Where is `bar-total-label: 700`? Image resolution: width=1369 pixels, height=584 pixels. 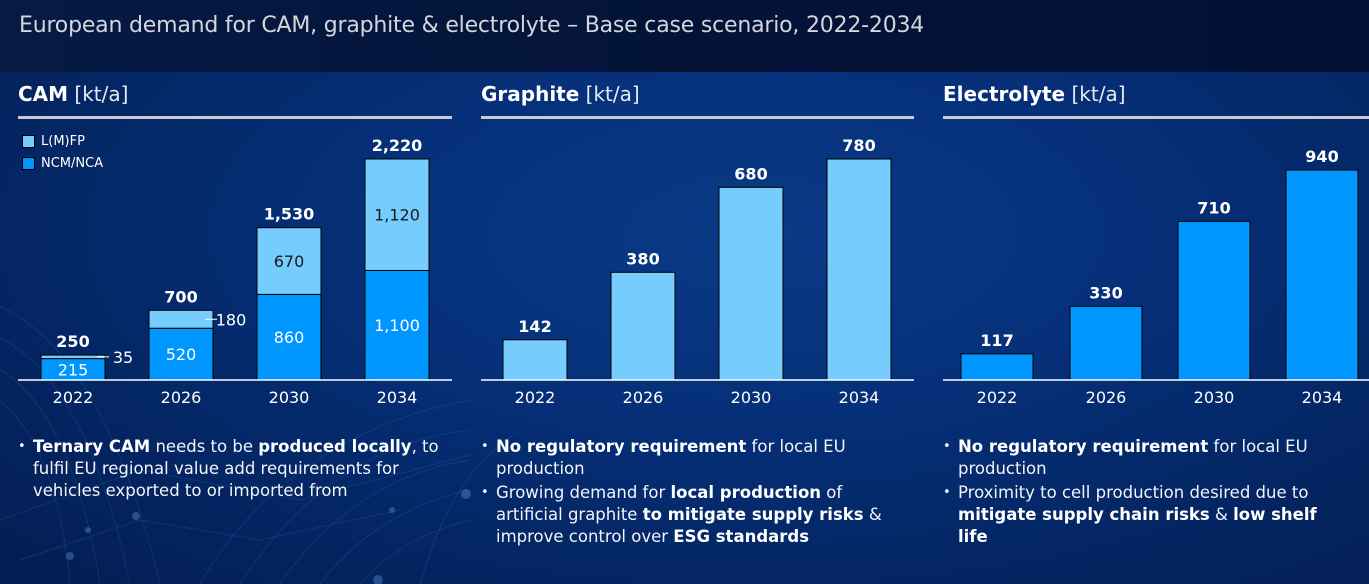
bar-total-label: 700 is located at coordinates (180, 296).